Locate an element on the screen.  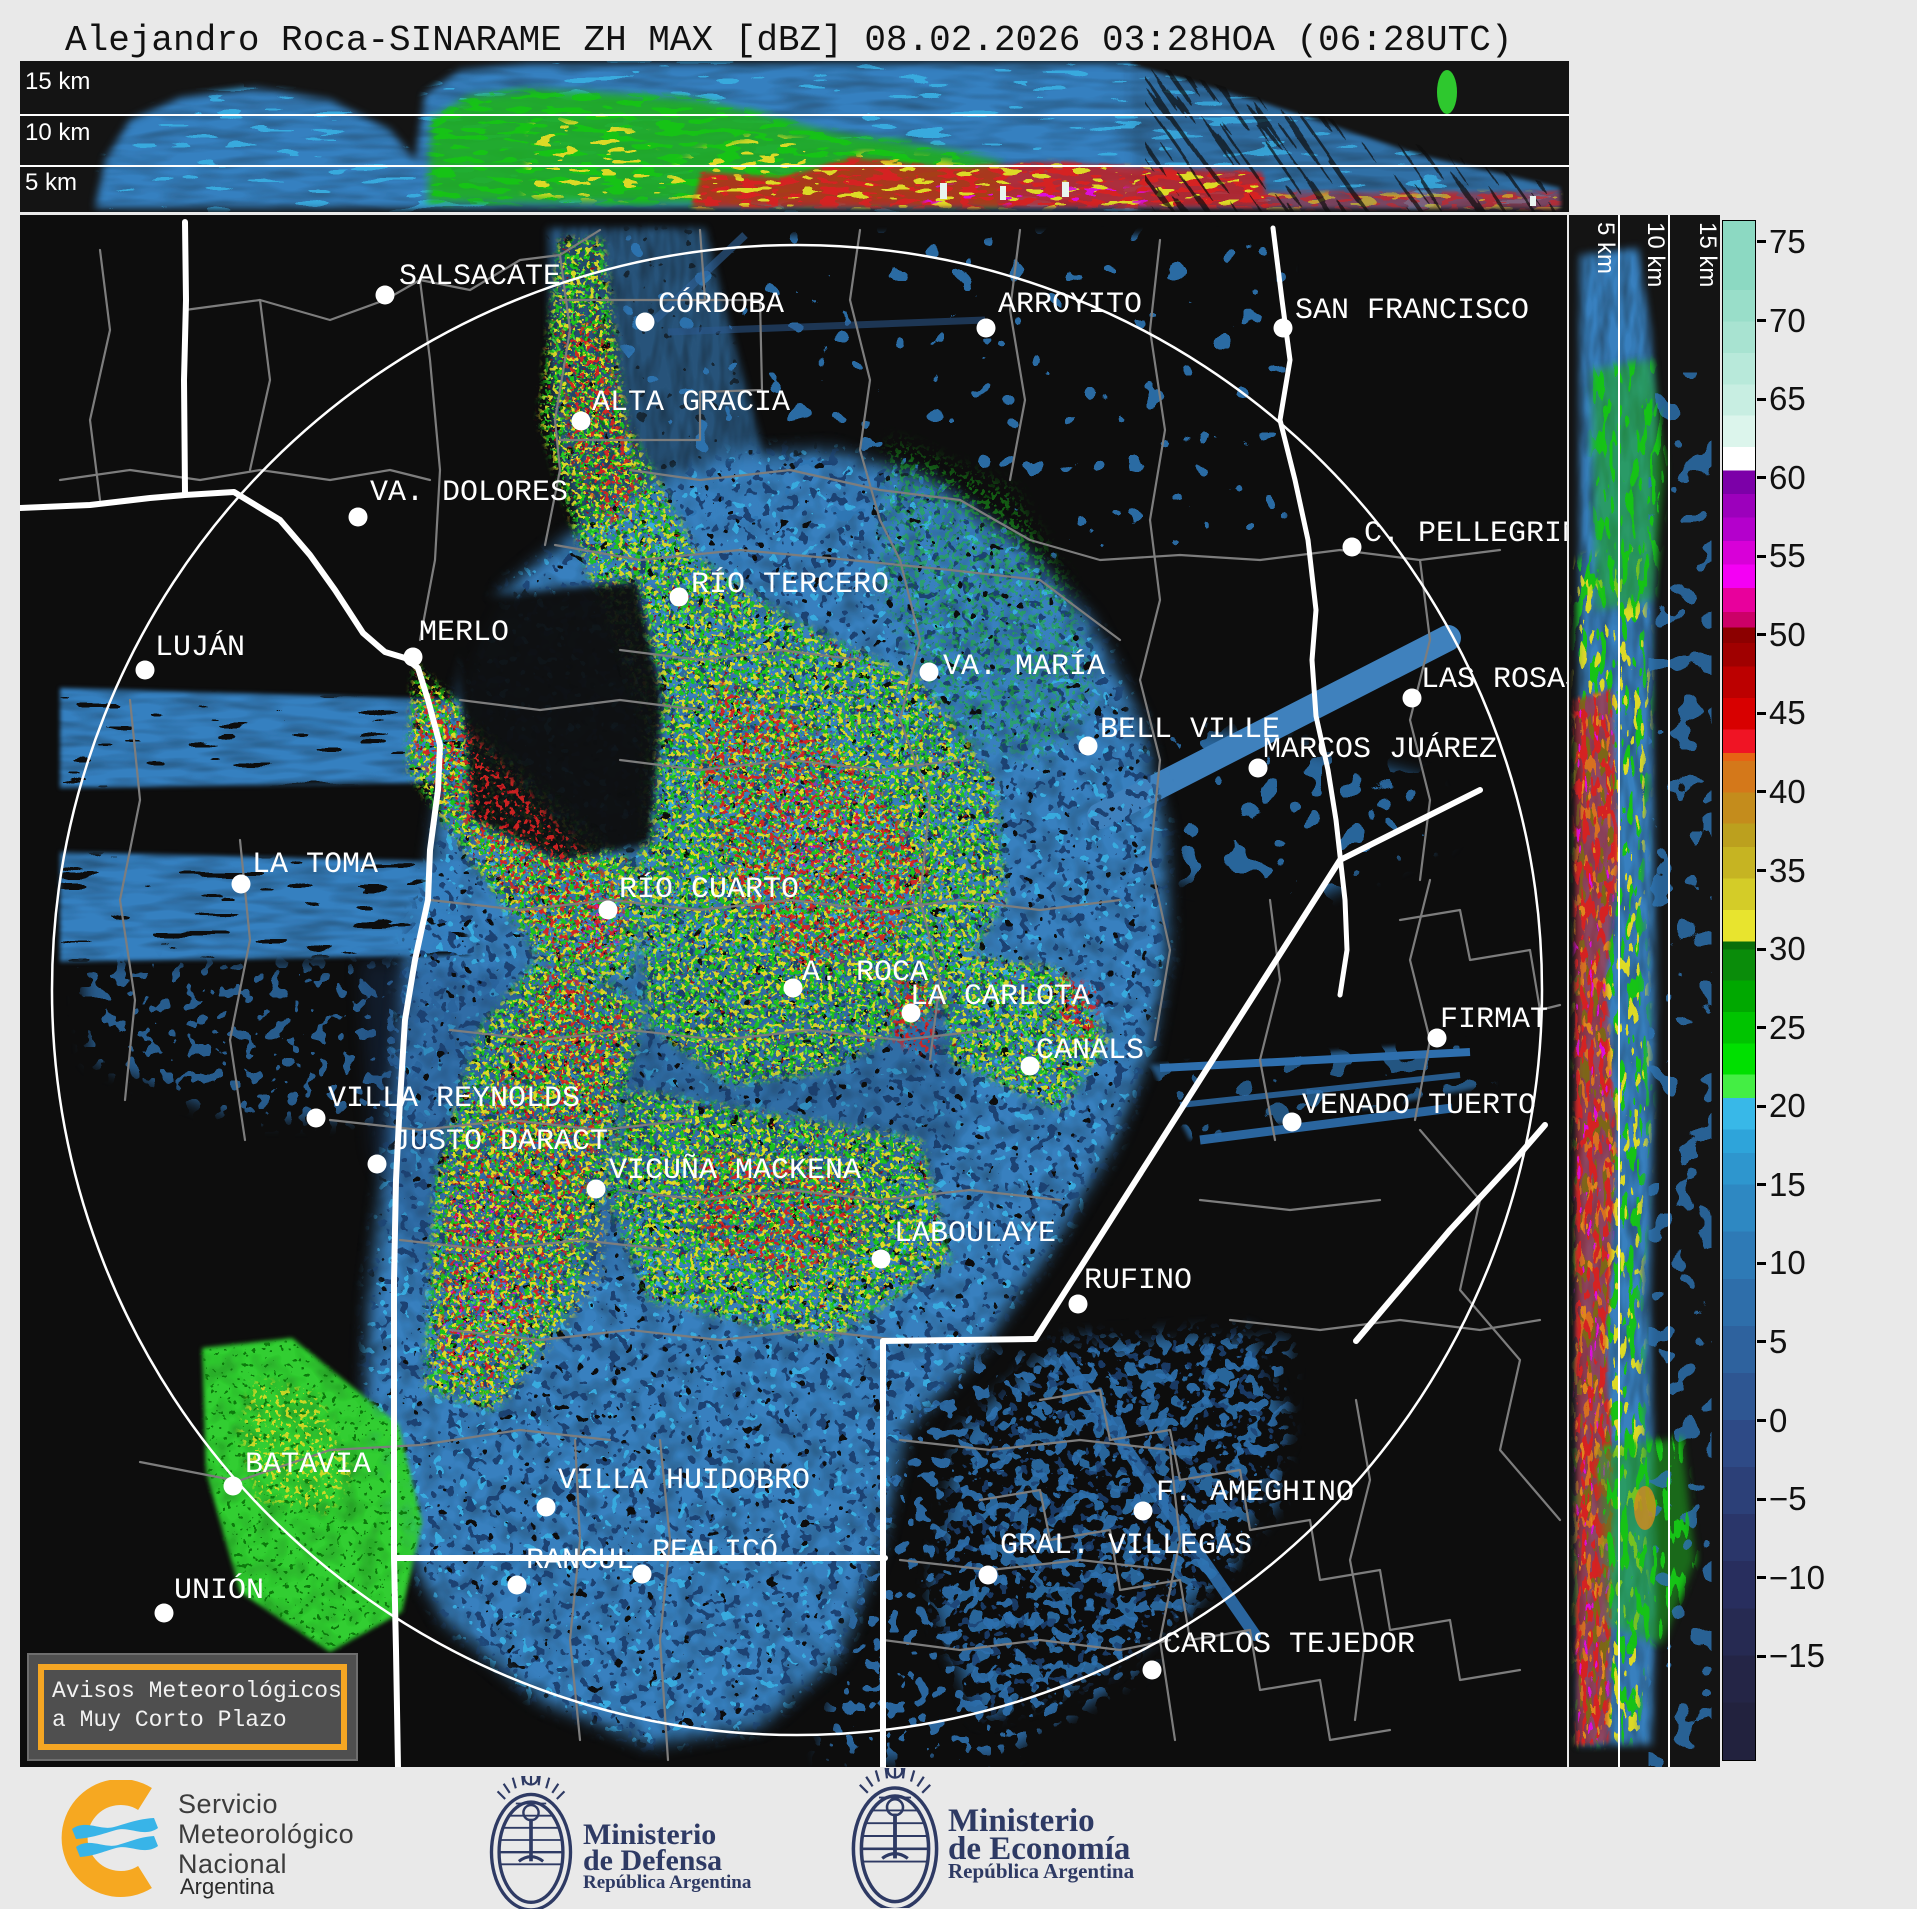
svg-text: VENADO TUERTO is located at coordinates (1419, 1106).